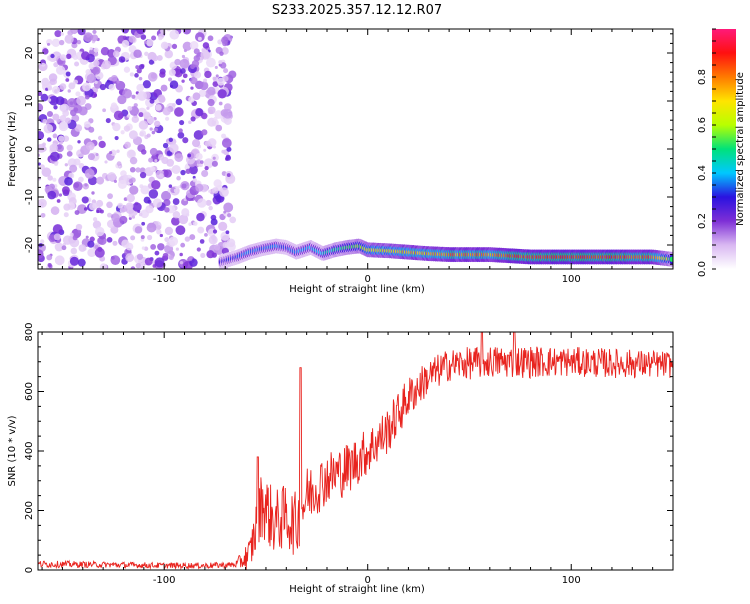  Describe the element at coordinates (357, 289) in the screenshot. I see `spectrogram-xlabel: Height of straight line (km)` at that location.